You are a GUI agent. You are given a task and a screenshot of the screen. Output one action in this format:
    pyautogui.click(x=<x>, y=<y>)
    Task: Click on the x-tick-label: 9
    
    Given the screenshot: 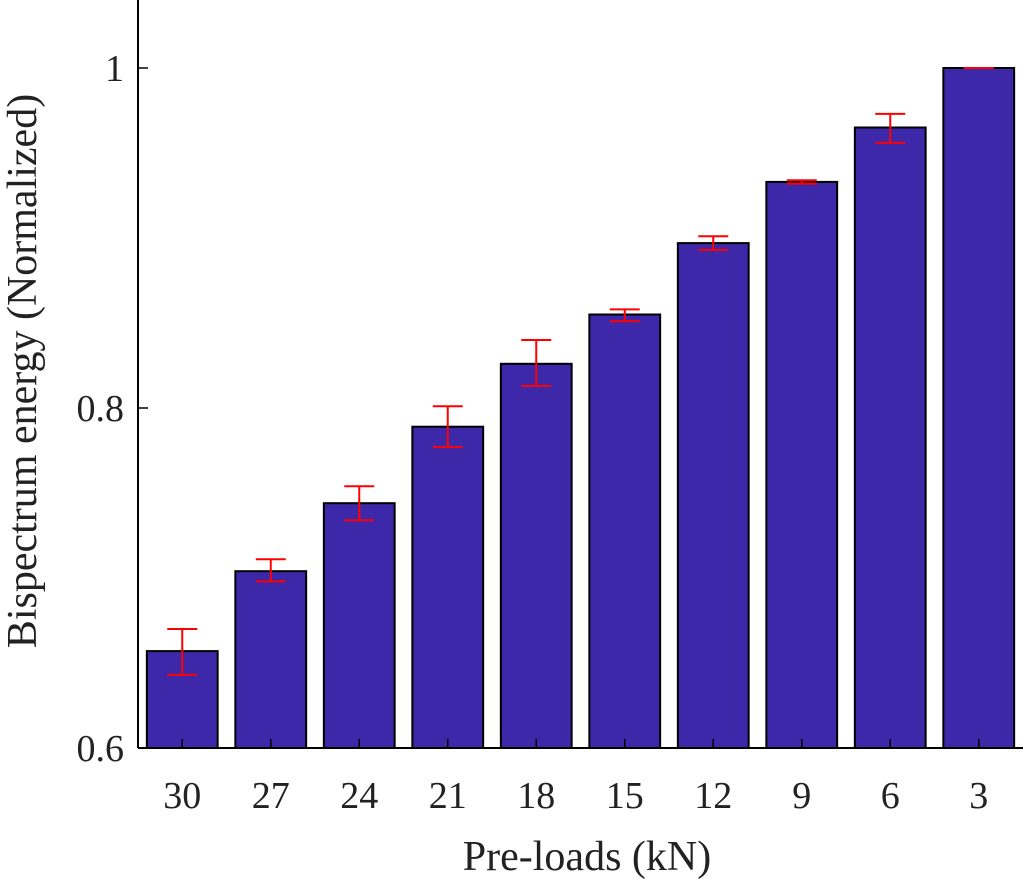 What is the action you would take?
    pyautogui.click(x=801, y=796)
    